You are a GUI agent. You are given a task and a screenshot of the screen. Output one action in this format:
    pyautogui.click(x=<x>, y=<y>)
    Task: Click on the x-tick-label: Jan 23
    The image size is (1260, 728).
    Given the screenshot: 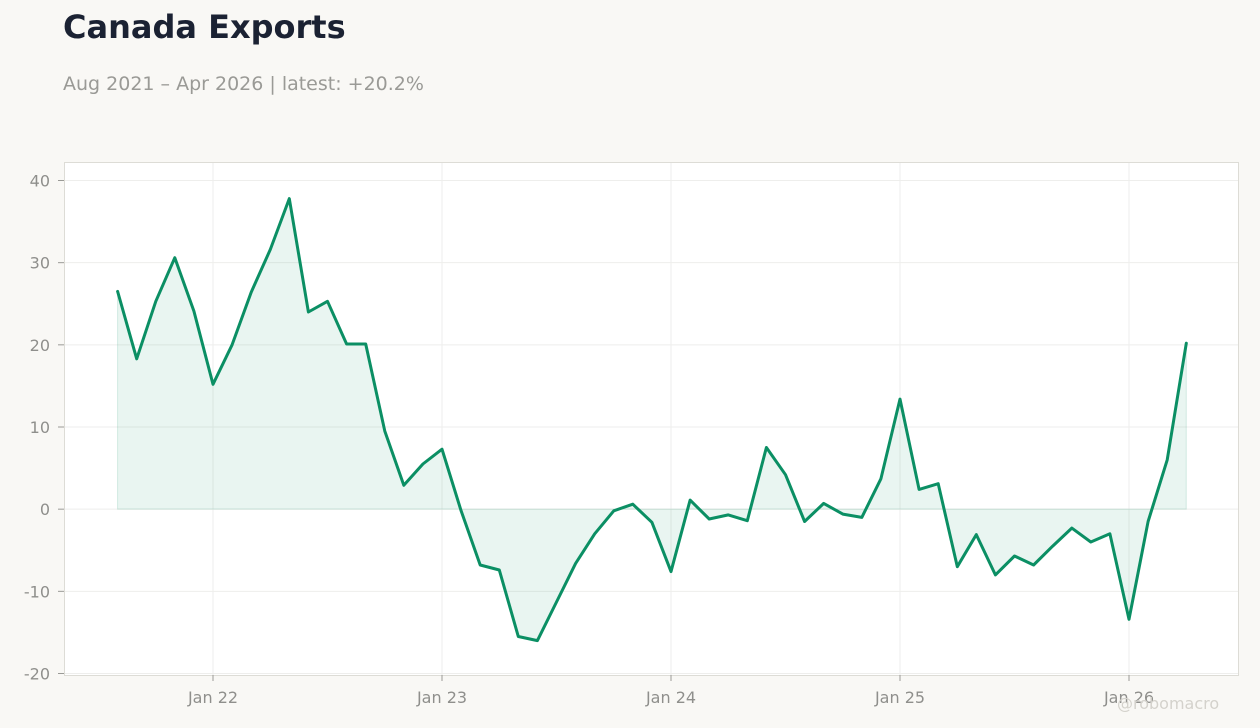 What is the action you would take?
    pyautogui.click(x=441, y=697)
    